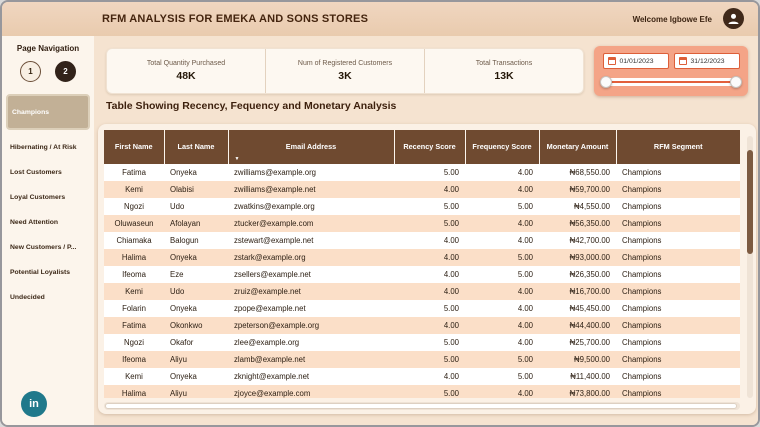  What do you see at coordinates (34, 404) in the screenshot?
I see `linkedin-icon: in` at bounding box center [34, 404].